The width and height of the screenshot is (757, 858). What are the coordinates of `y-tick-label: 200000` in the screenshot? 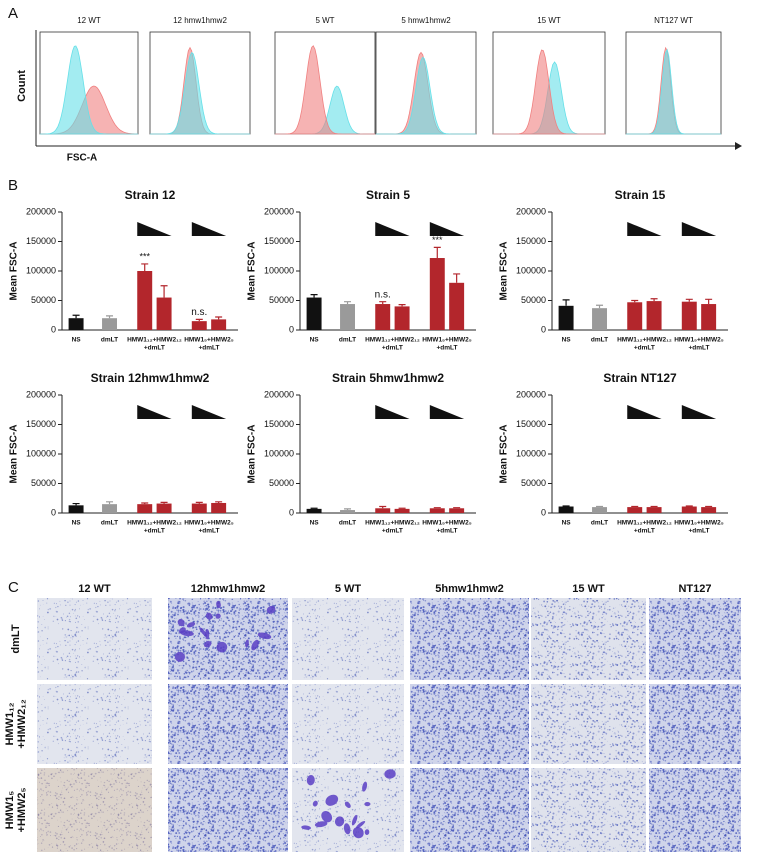 It's located at (41, 211).